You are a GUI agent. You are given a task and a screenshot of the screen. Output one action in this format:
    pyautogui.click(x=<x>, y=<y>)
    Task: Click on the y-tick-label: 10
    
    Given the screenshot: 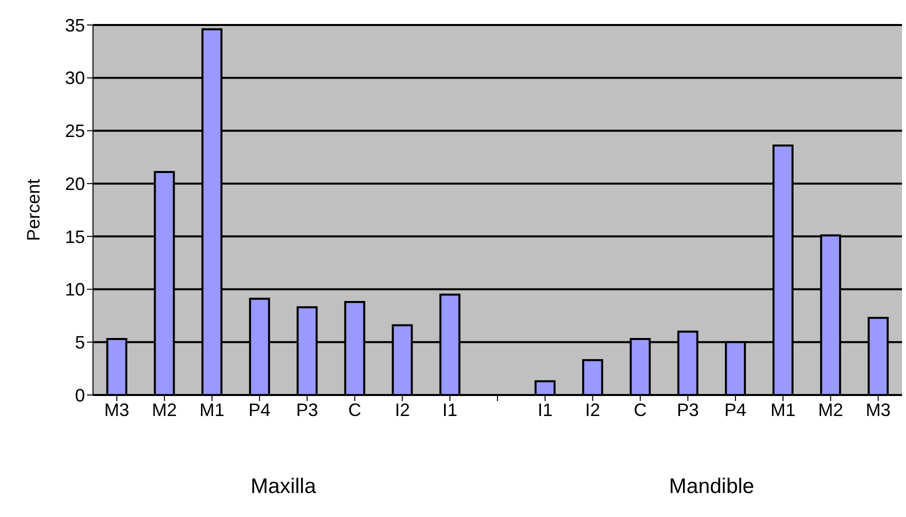 What is the action you would take?
    pyautogui.click(x=74, y=290)
    